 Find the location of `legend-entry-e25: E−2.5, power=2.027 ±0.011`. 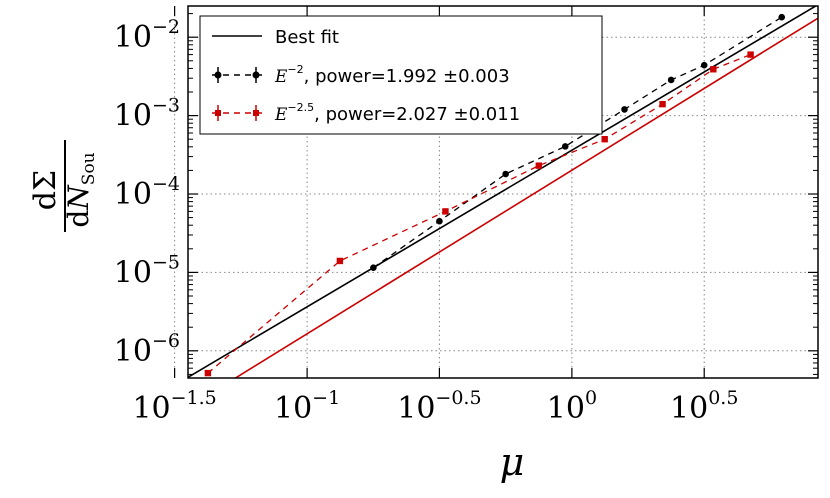

legend-entry-e25: E−2.5, power=2.027 ±0.011 is located at coordinates (366, 113).